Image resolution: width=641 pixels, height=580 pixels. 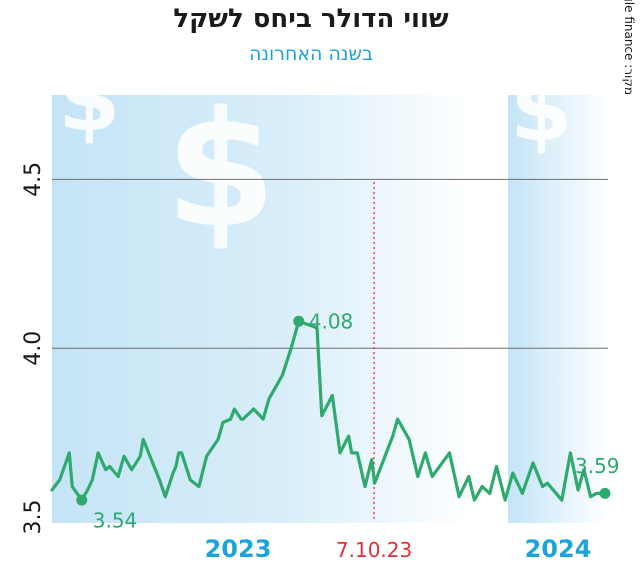 I want to click on chart-subtitle: בשנה האחרונה, so click(x=311, y=54).